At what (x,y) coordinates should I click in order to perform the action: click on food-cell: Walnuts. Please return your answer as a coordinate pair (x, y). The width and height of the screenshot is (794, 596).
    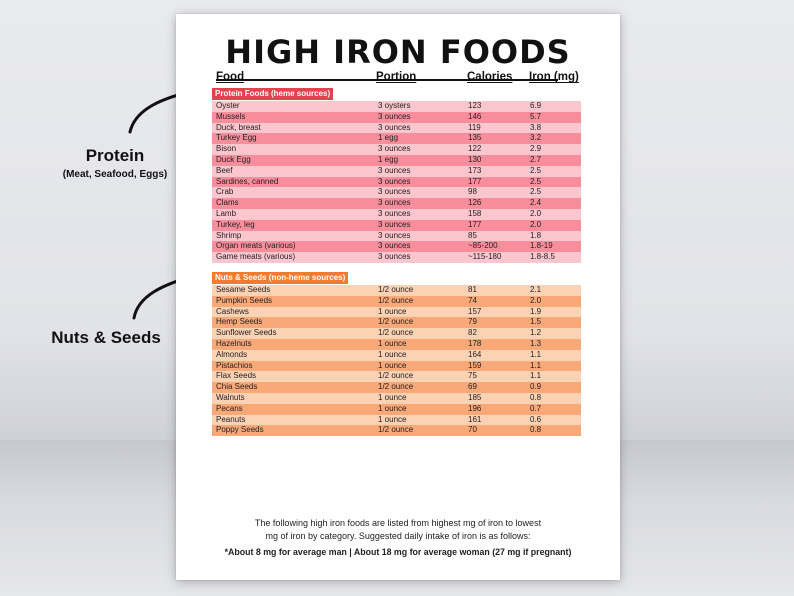
    Looking at the image, I should click on (230, 397).